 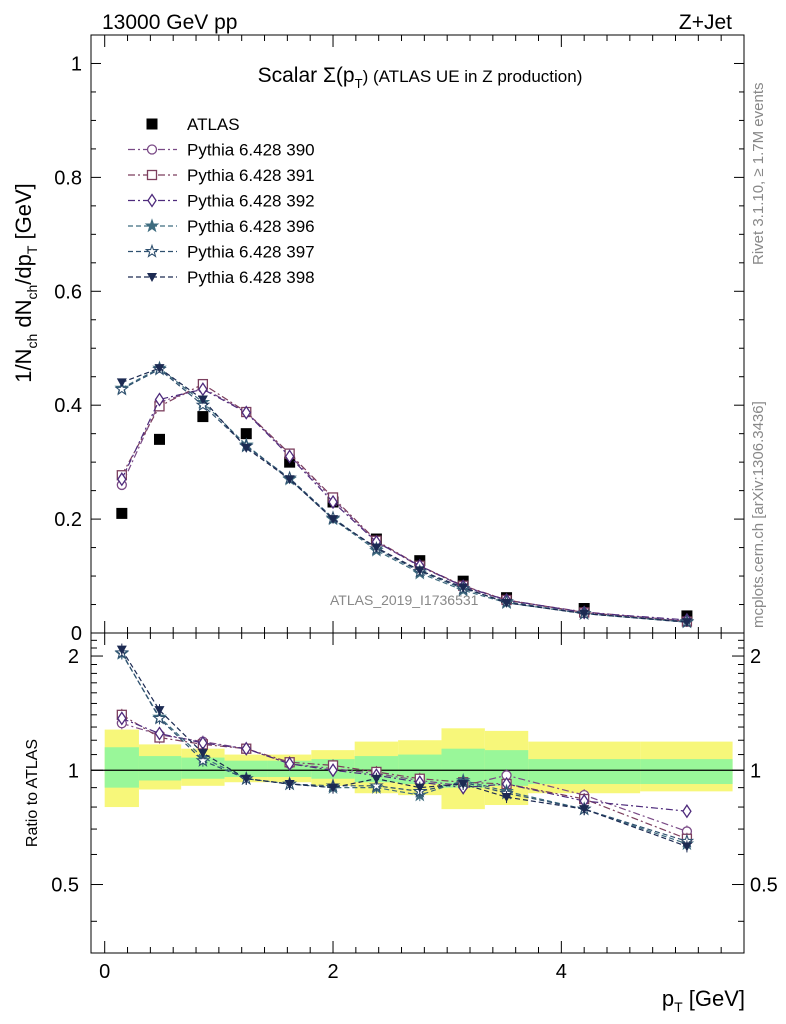 I want to click on rivet-label: Rivet 3.1.10, ≥ 1.7M events, so click(x=758, y=174).